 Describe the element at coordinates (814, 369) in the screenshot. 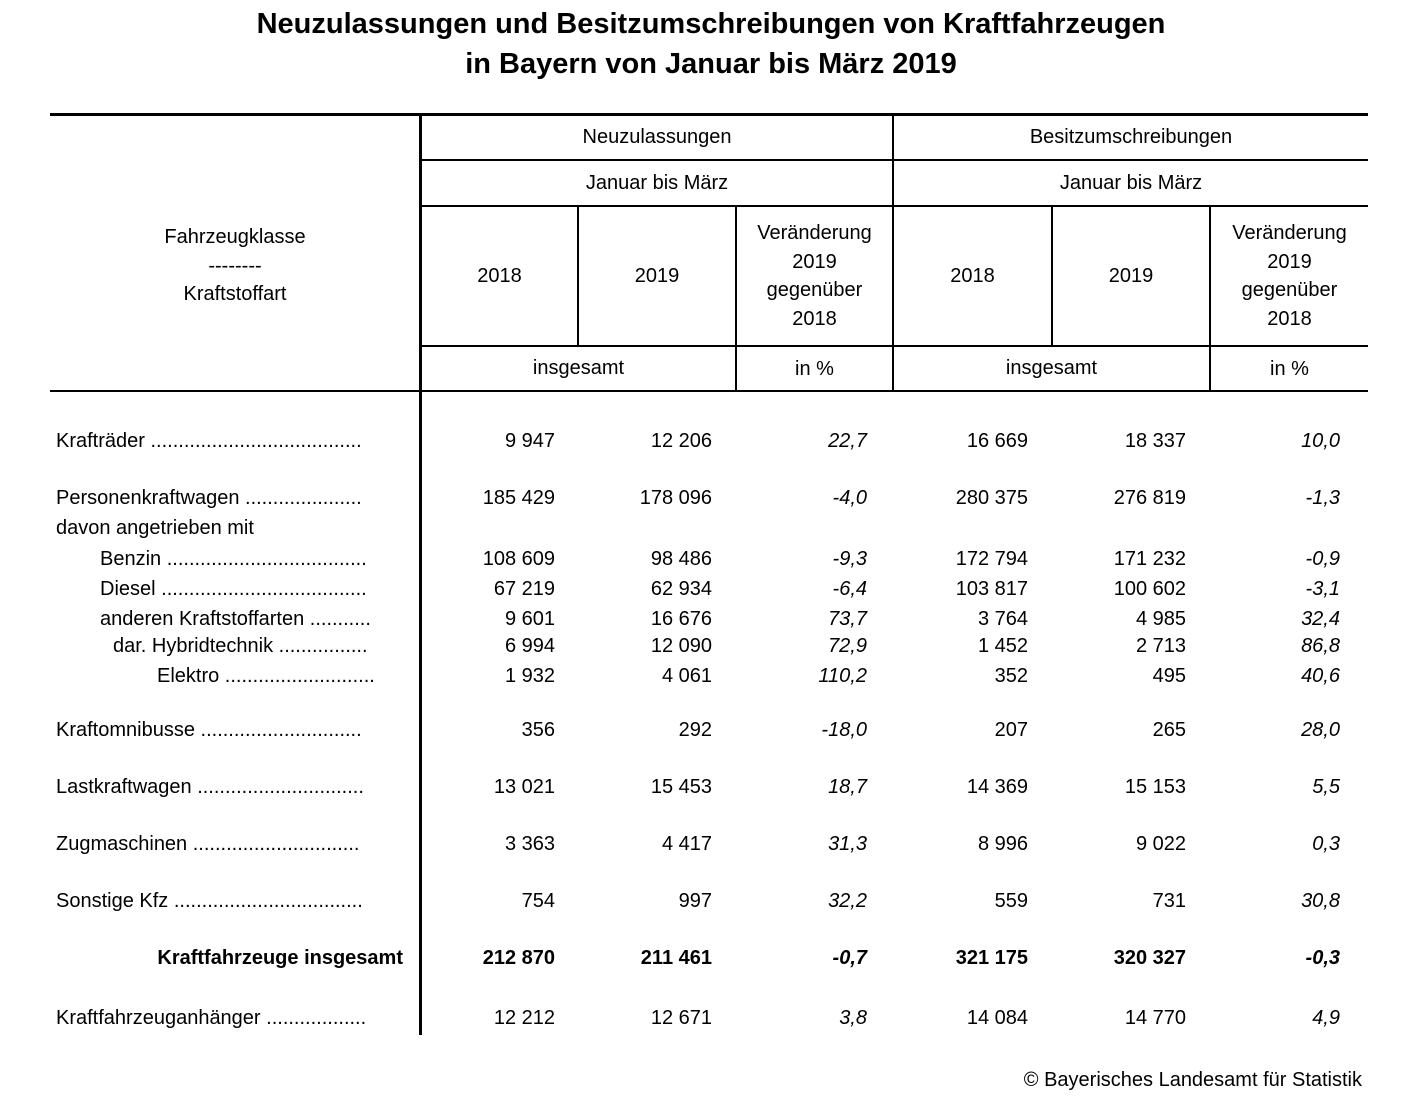

I see `unit-header-pct-a: in %` at that location.